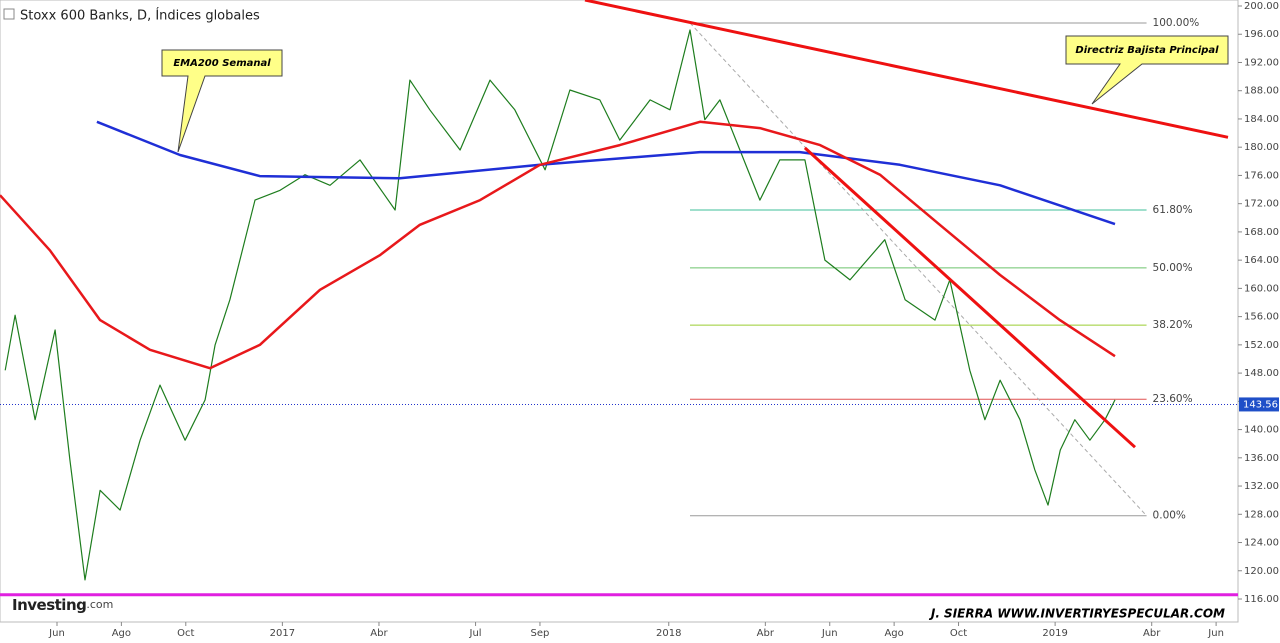 The height and width of the screenshot is (643, 1280). What do you see at coordinates (1261, 345) in the screenshot?
I see `y-tick-label: 152.00` at bounding box center [1261, 345].